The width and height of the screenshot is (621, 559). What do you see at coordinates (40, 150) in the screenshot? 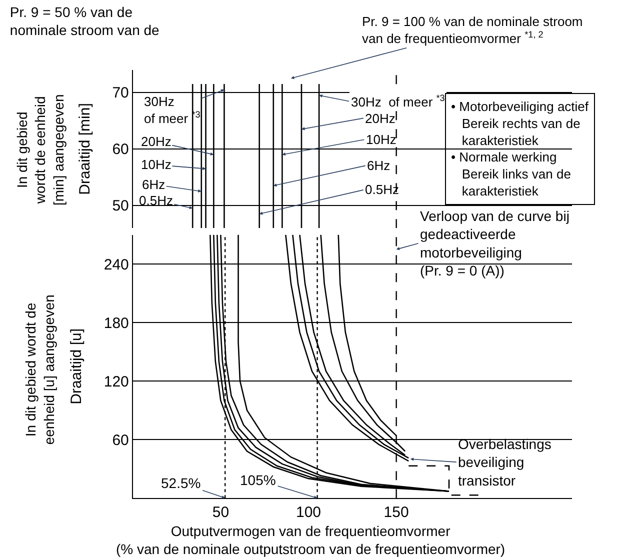
I see `text: In dit gebied wordt de eenheid [min] aangegeven` at bounding box center [40, 150].